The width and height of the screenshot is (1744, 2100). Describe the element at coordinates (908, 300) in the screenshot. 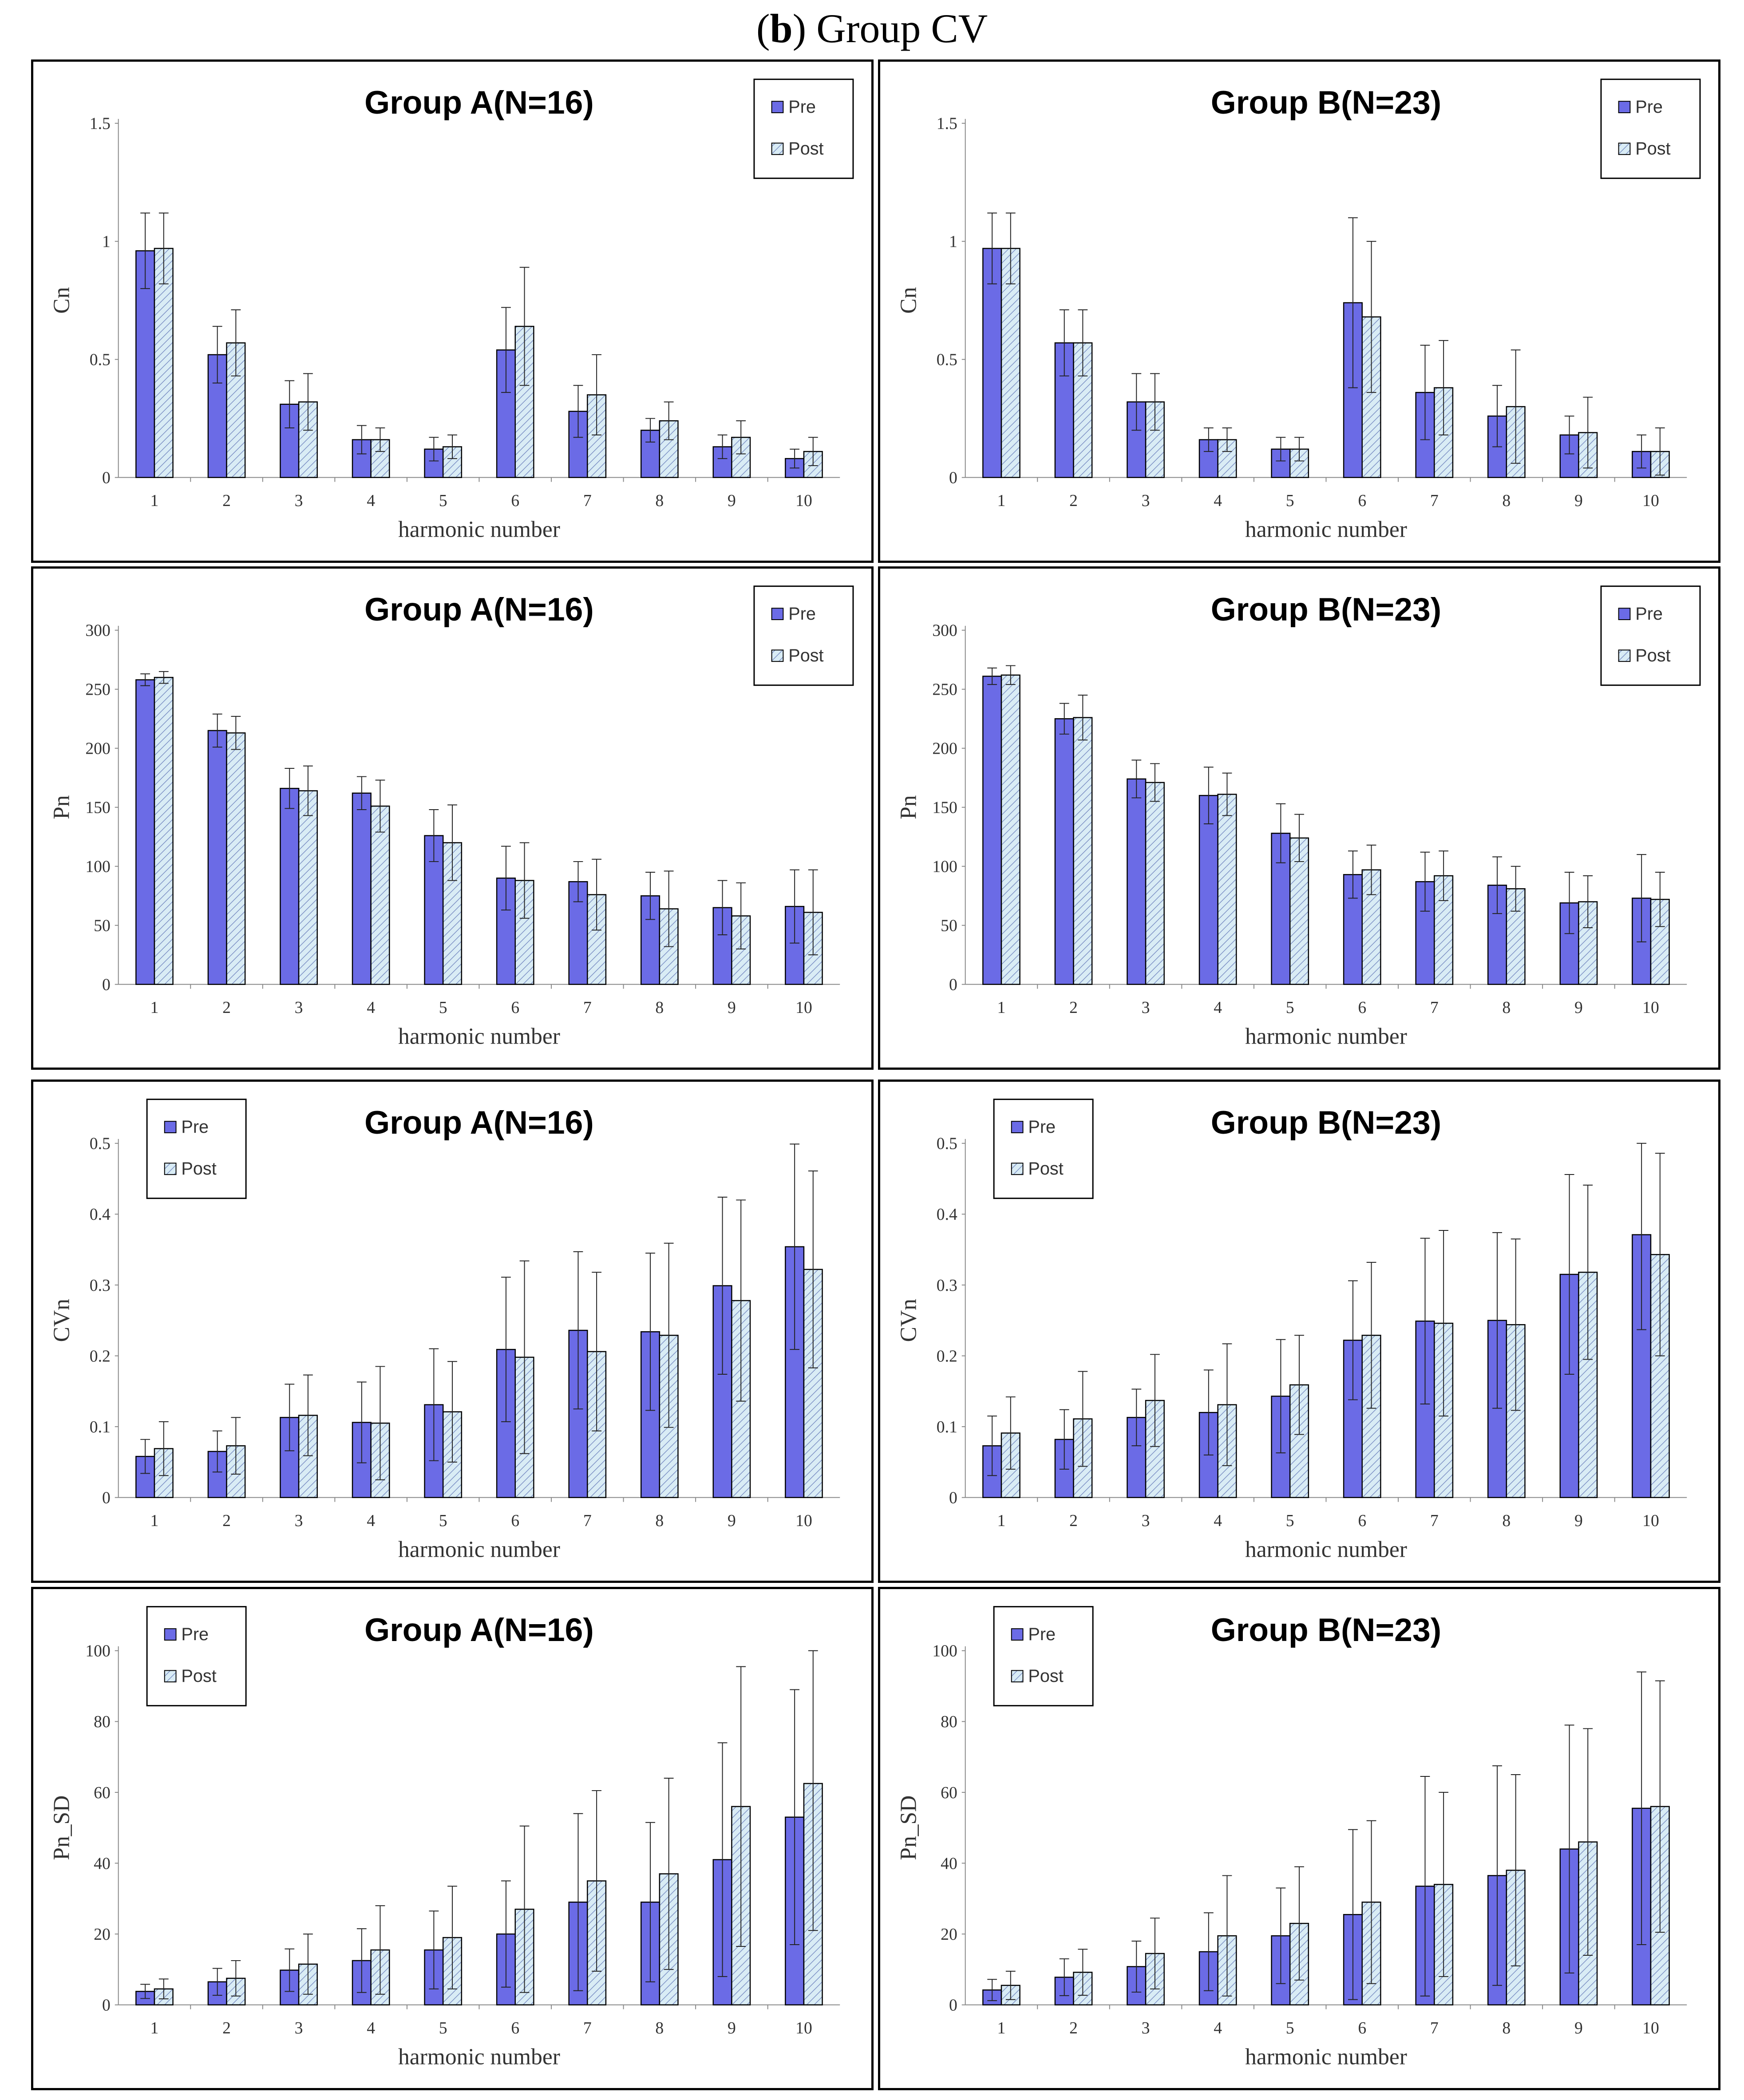

I see `y-axis-label: Cn` at that location.